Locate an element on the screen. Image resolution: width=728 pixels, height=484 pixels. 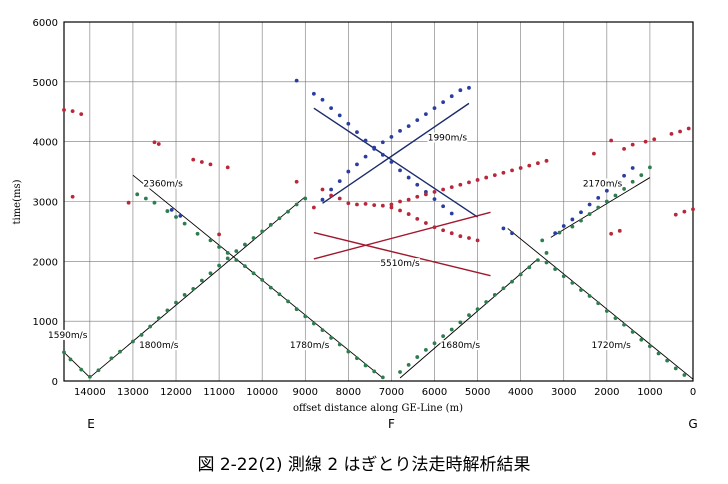
y-tick-label: 3000 is located at coordinates (45, 203).